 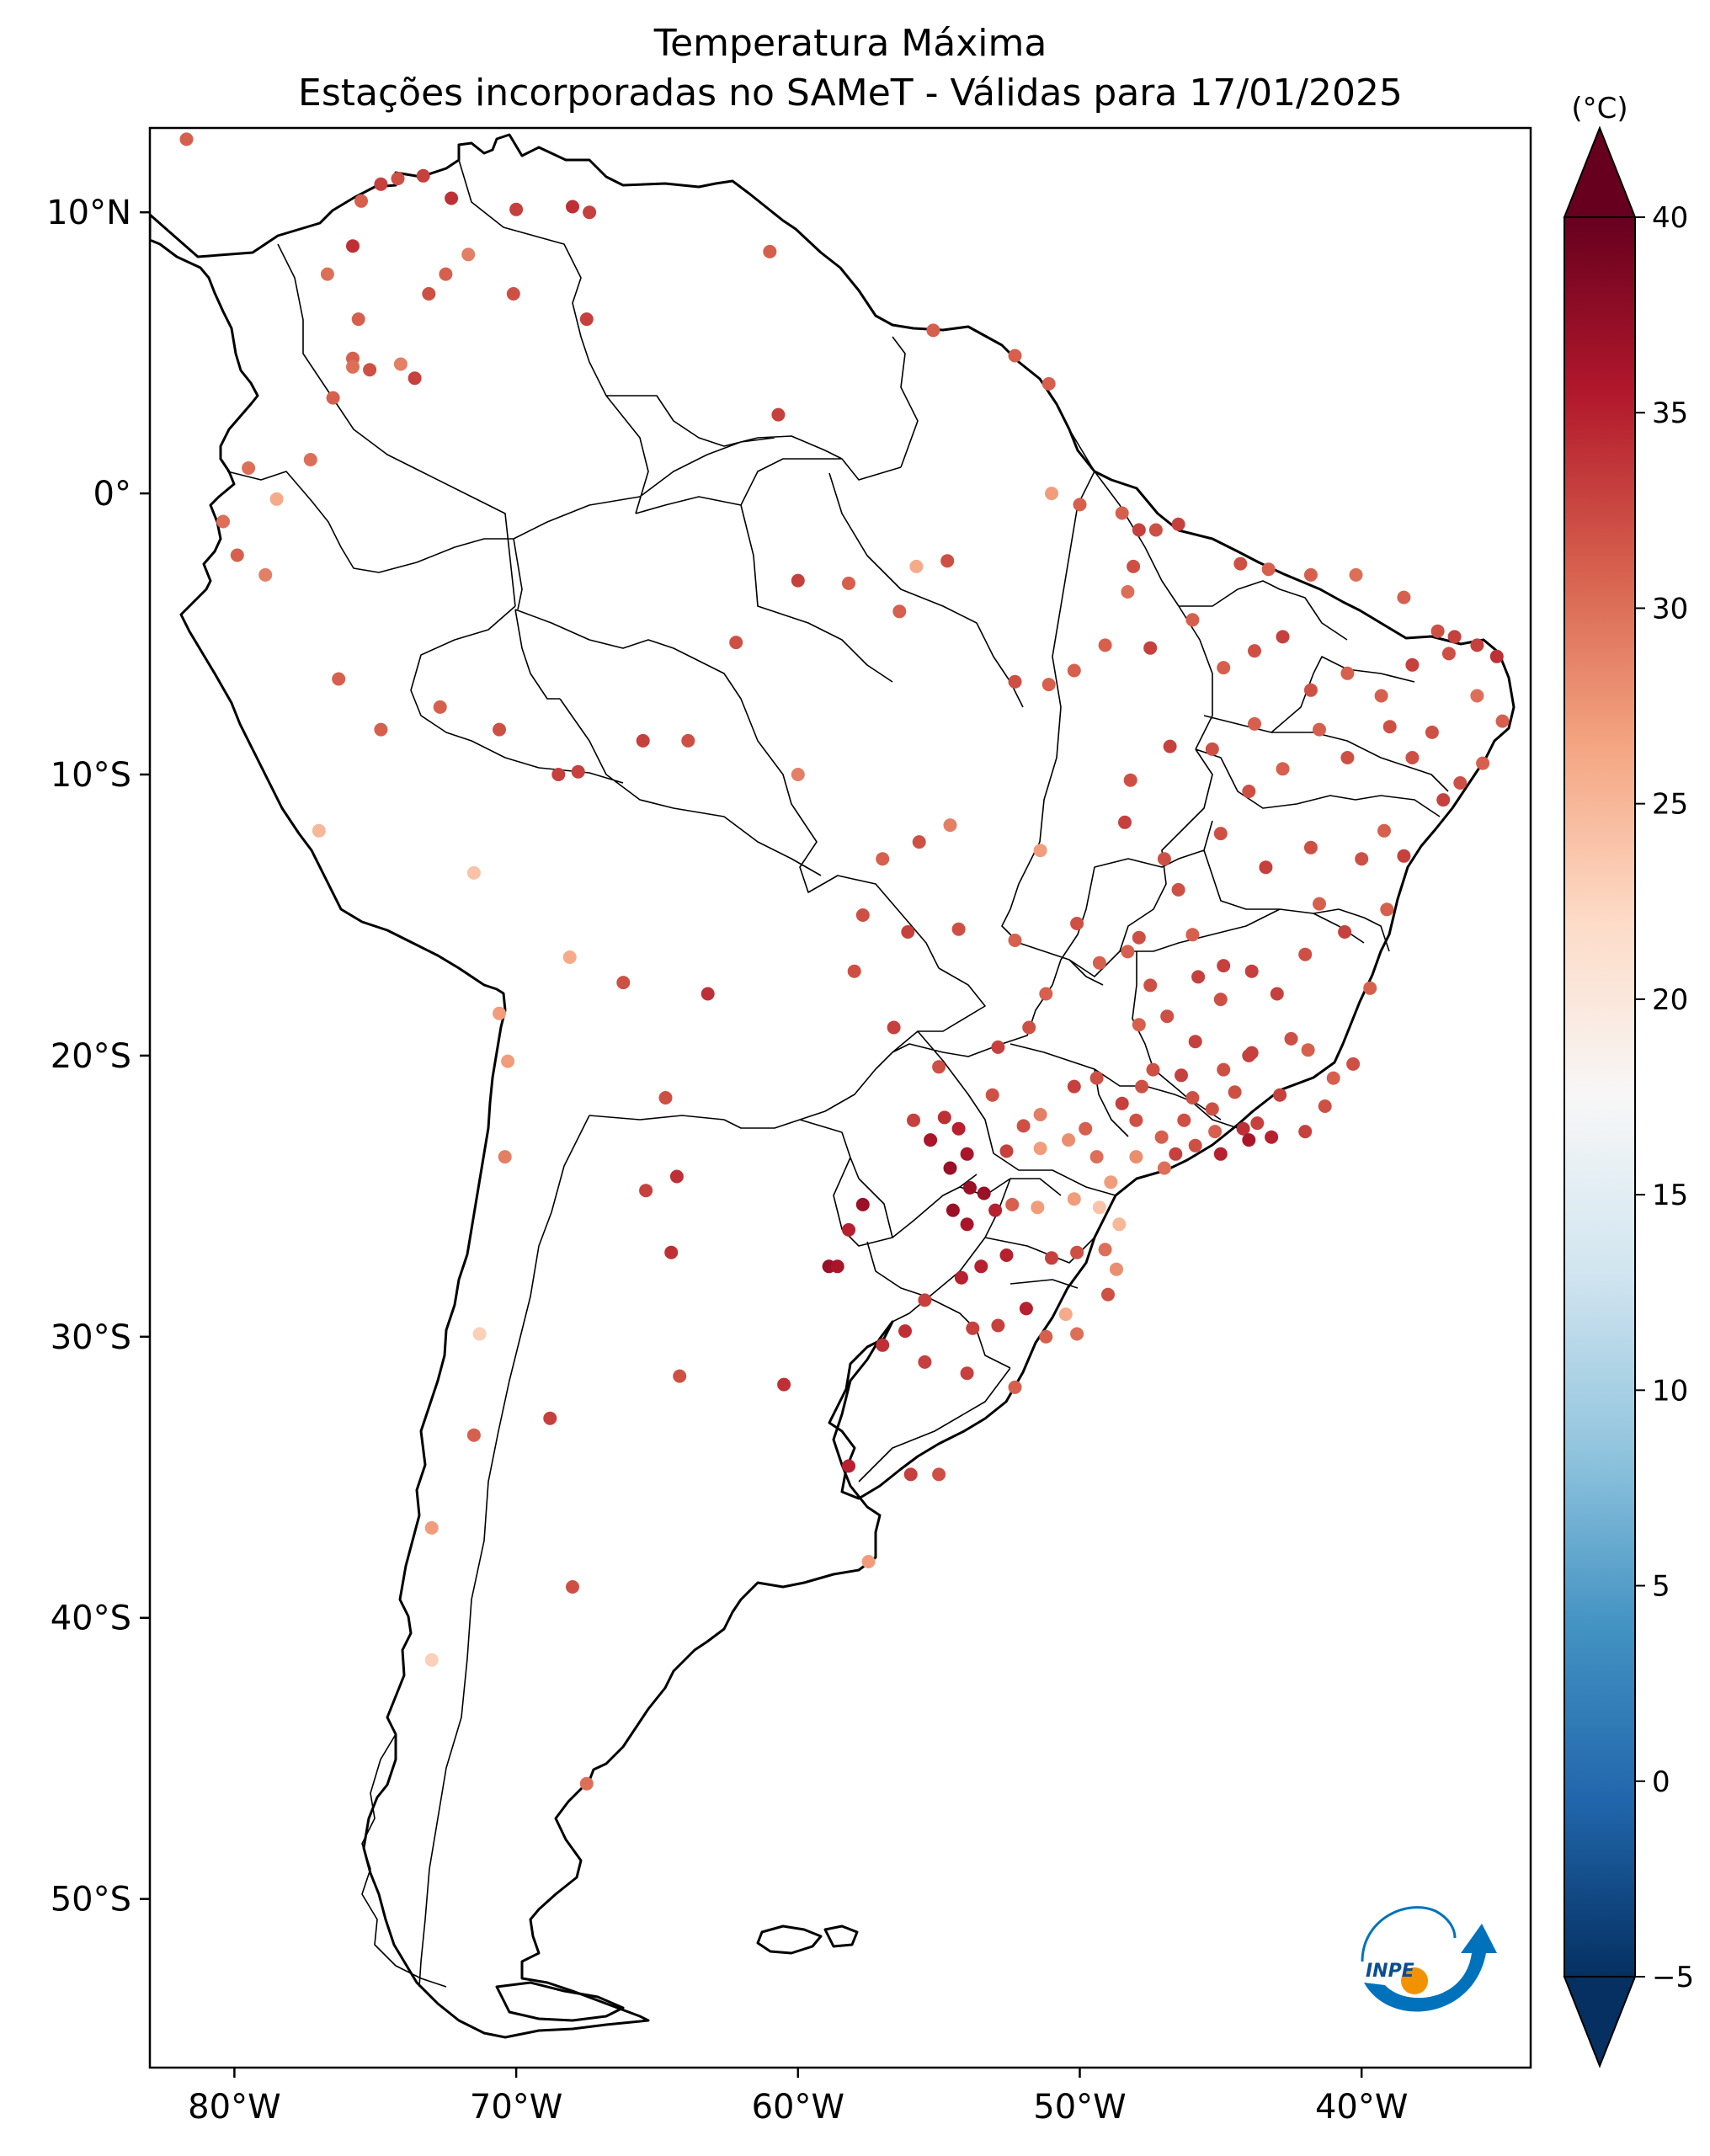 What do you see at coordinates (1390, 1972) in the screenshot?
I see `logo-text: INPE` at bounding box center [1390, 1972].